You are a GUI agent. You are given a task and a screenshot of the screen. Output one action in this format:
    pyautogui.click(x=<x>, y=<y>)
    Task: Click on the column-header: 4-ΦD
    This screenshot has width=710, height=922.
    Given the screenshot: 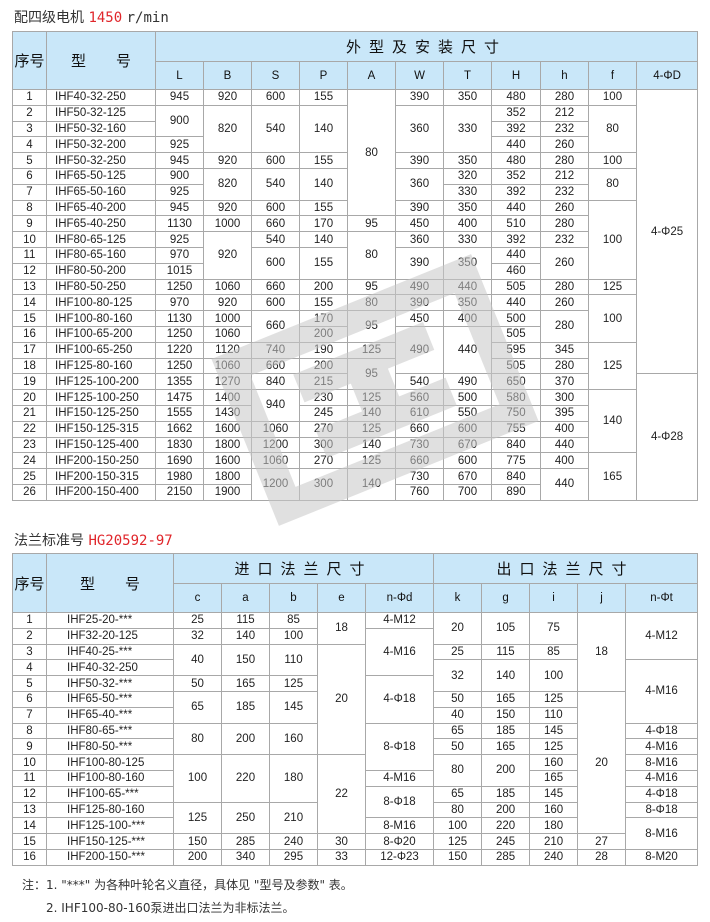 What is the action you would take?
    pyautogui.click(x=667, y=75)
    